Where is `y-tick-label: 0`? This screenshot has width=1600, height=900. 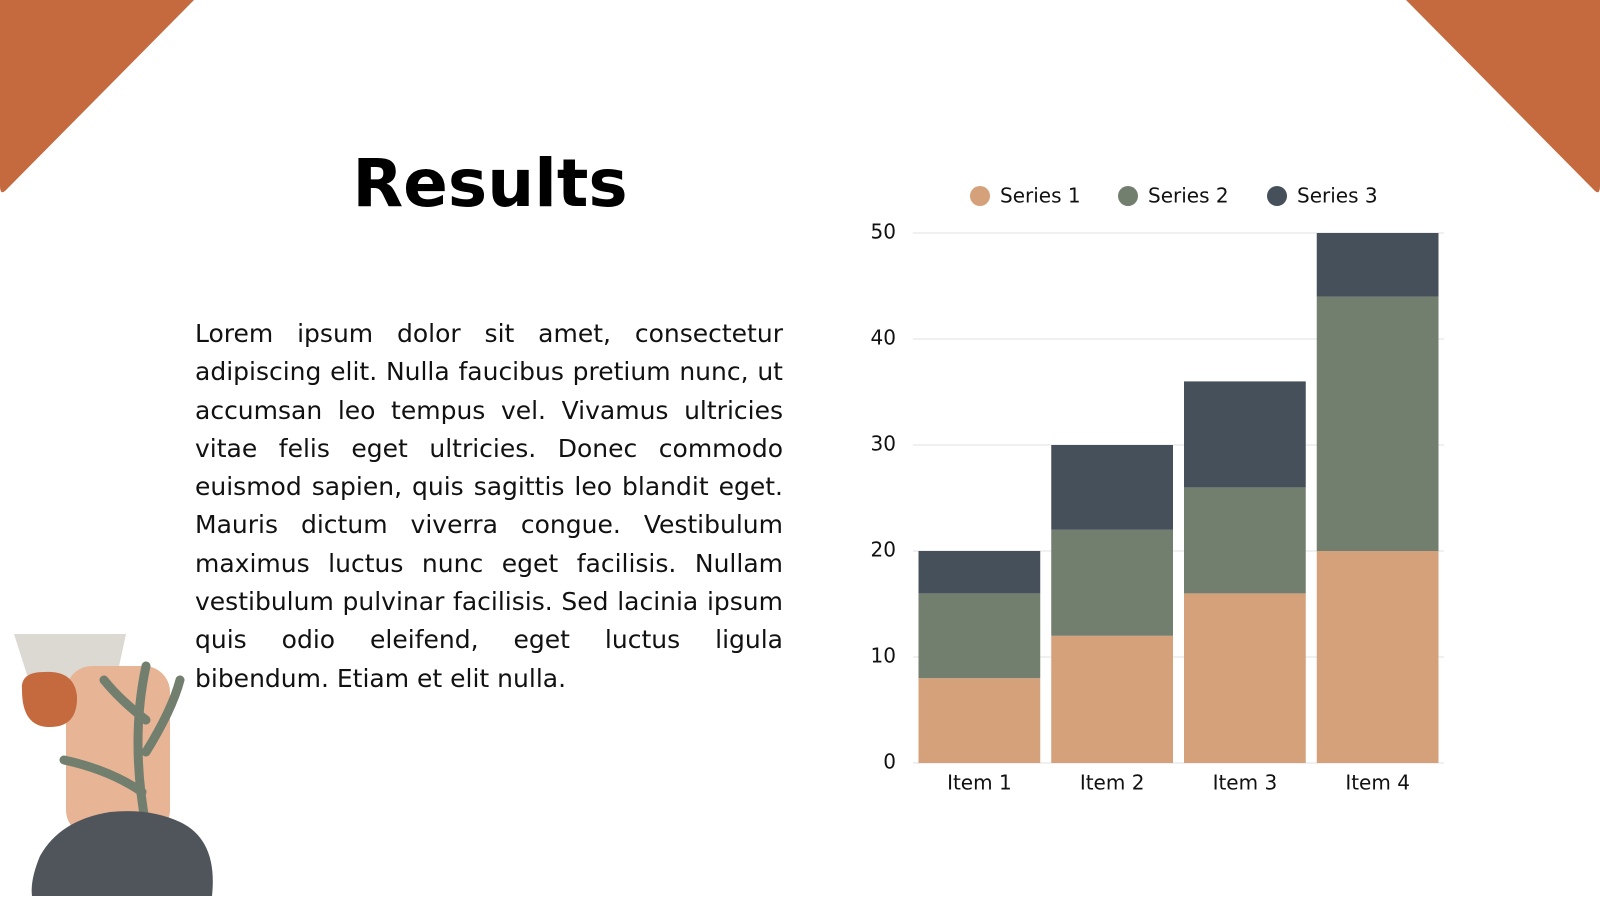
y-tick-label: 0 is located at coordinates (889, 762).